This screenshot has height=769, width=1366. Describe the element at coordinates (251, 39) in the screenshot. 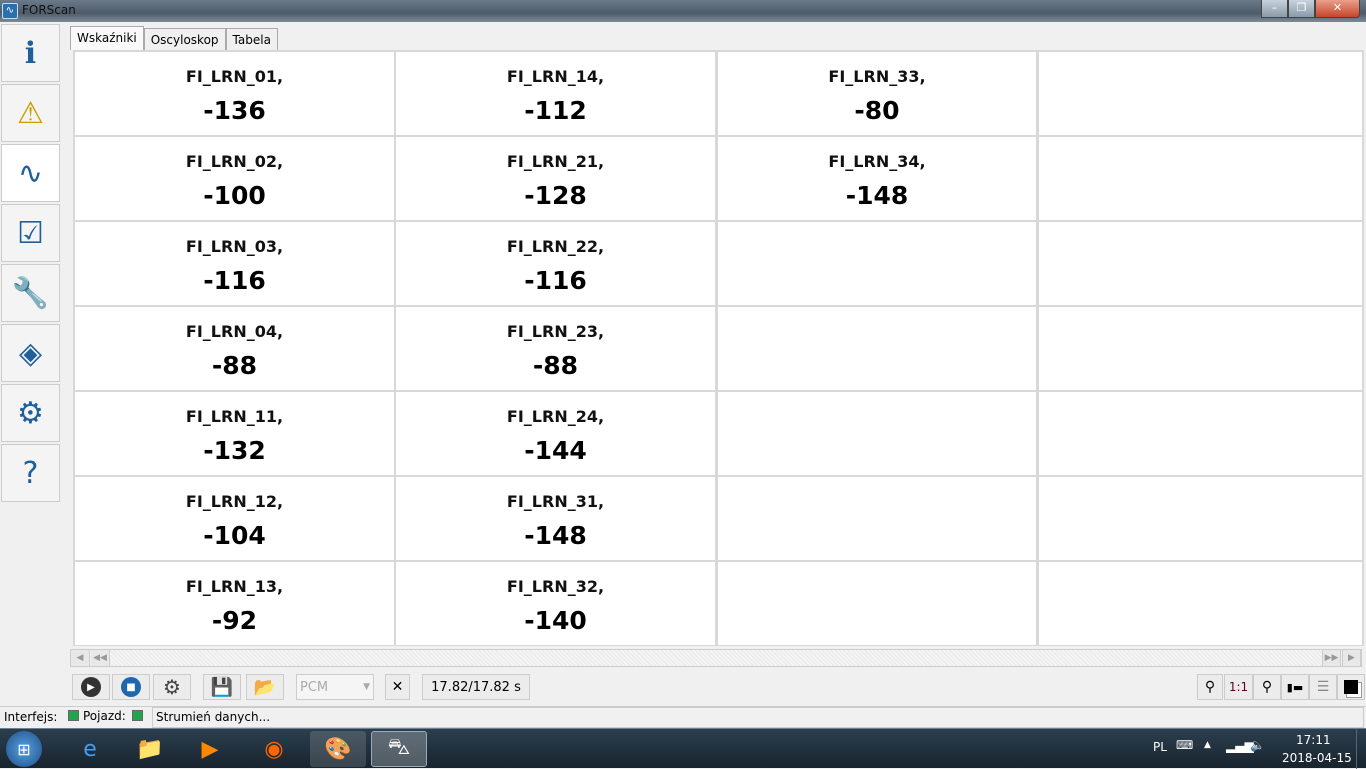

I see `tab-tabela: Tabela` at that location.